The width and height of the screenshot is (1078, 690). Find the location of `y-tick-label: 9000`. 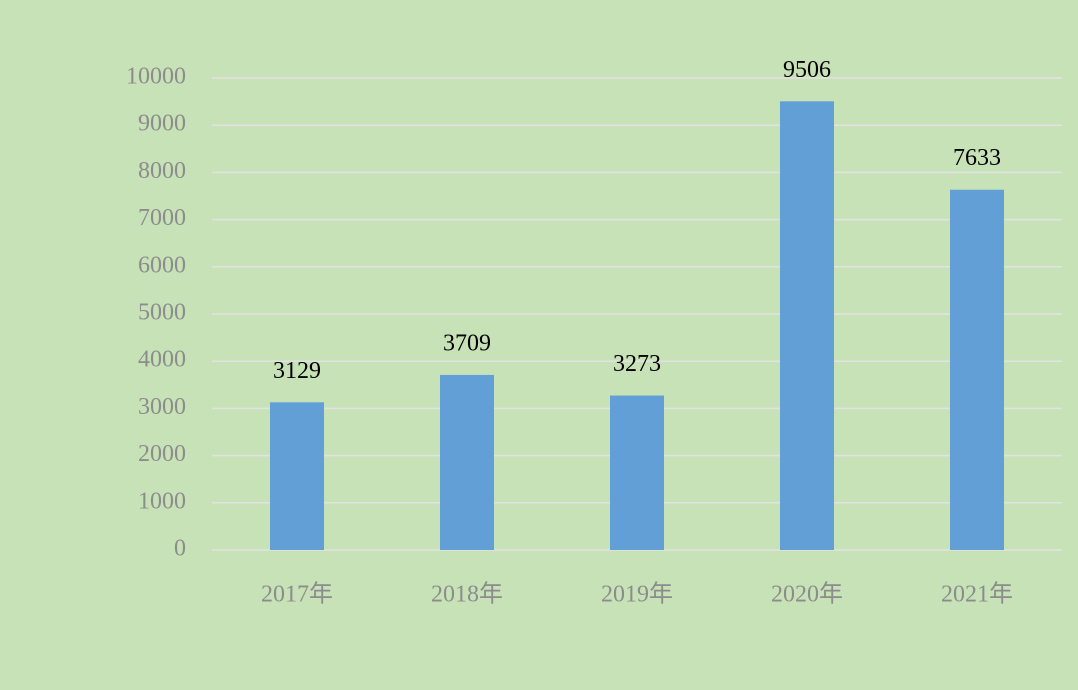

y-tick-label: 9000 is located at coordinates (162, 124).